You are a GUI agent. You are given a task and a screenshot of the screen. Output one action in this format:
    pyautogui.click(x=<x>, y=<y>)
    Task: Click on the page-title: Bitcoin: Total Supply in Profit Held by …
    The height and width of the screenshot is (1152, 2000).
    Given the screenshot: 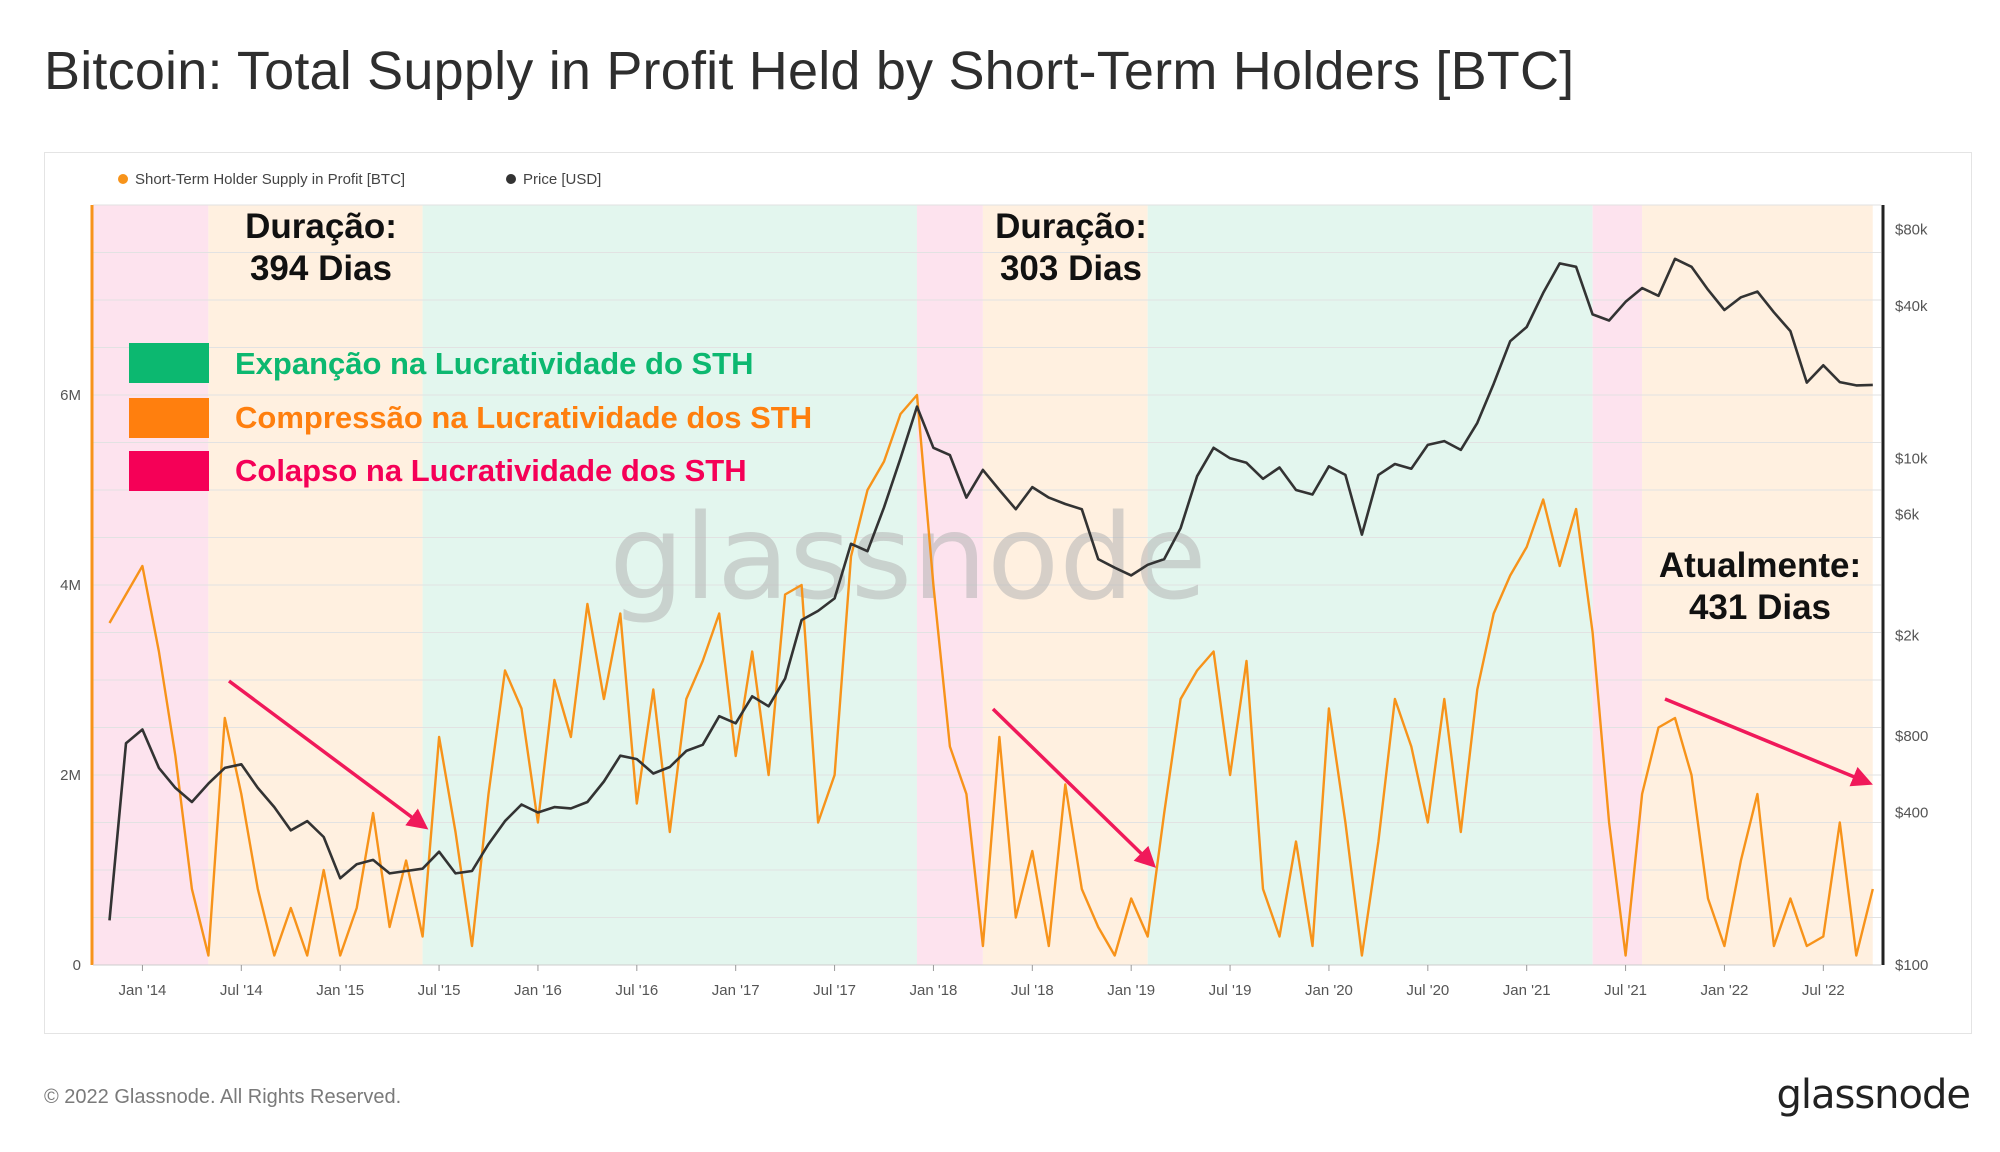 What is the action you would take?
    pyautogui.click(x=809, y=71)
    